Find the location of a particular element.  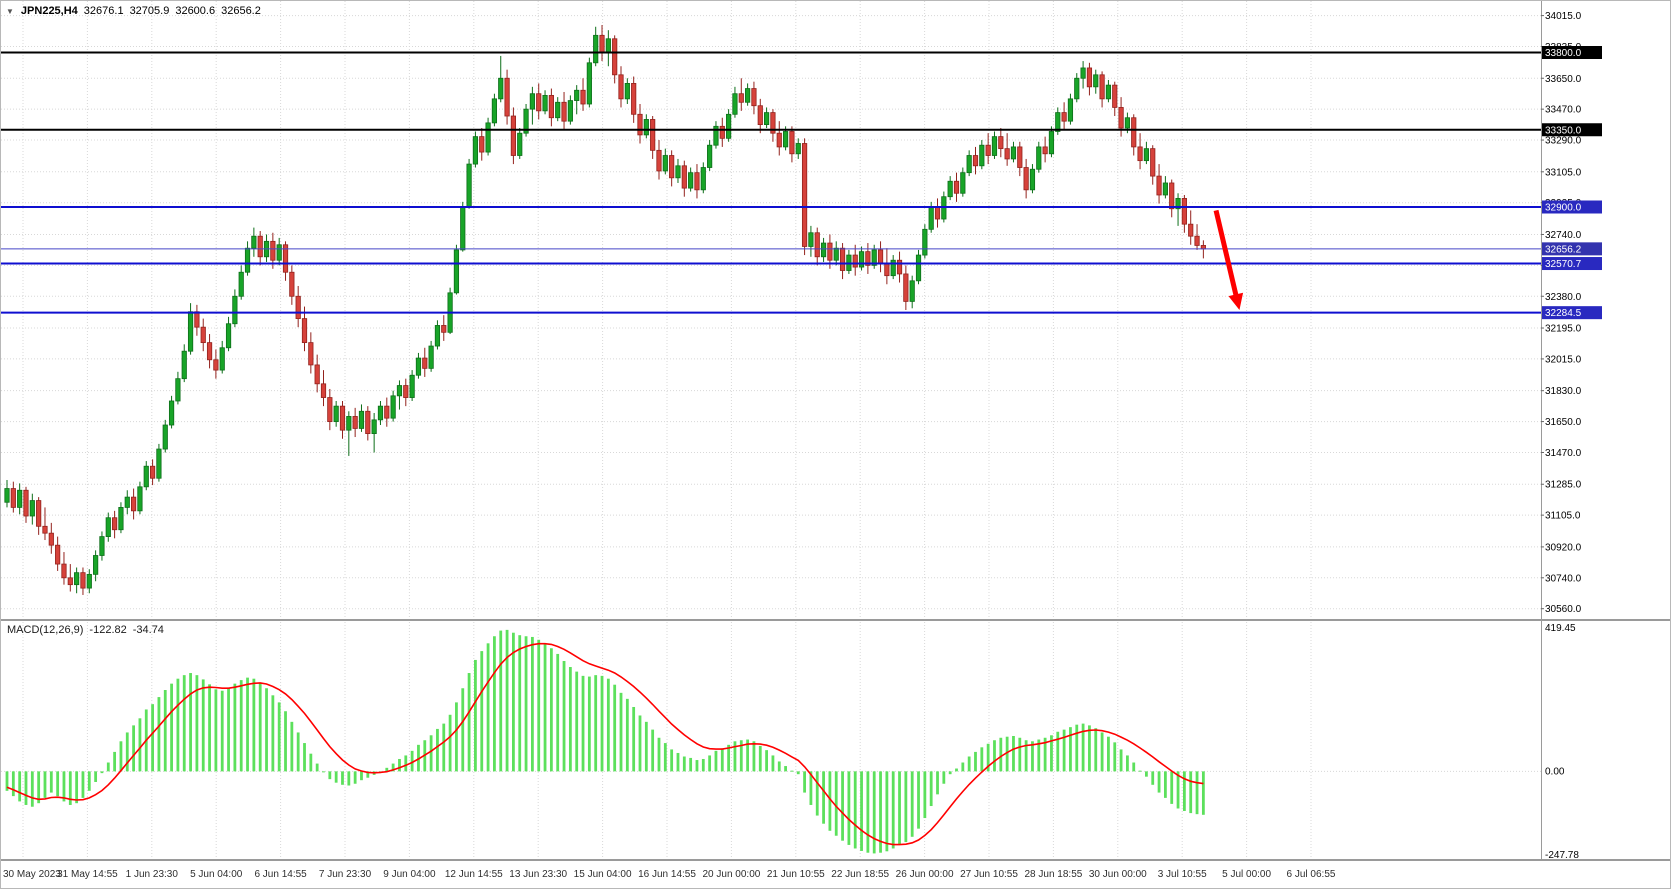

svg-text: 33350.0 is located at coordinates (1563, 130).